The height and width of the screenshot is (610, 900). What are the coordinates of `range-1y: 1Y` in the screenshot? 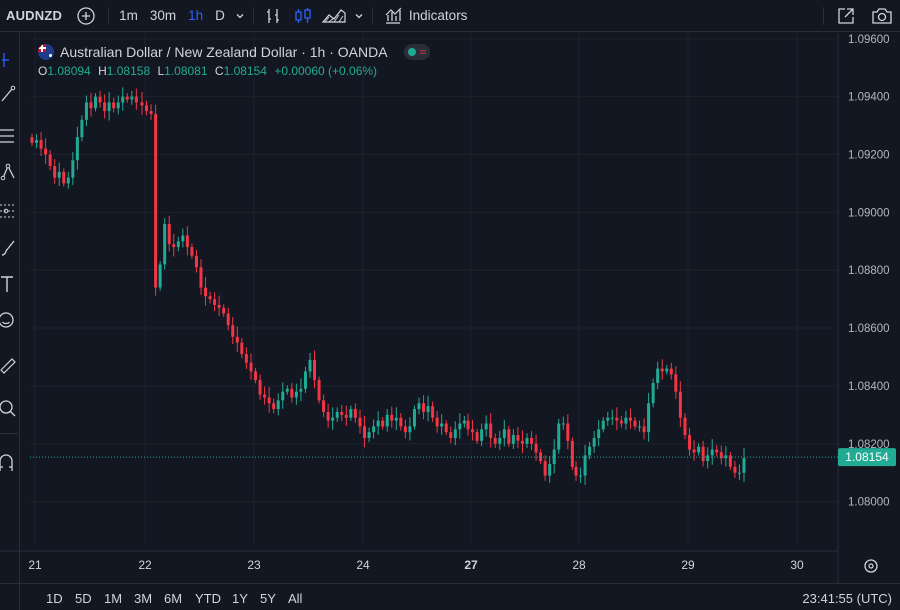 It's located at (240, 598).